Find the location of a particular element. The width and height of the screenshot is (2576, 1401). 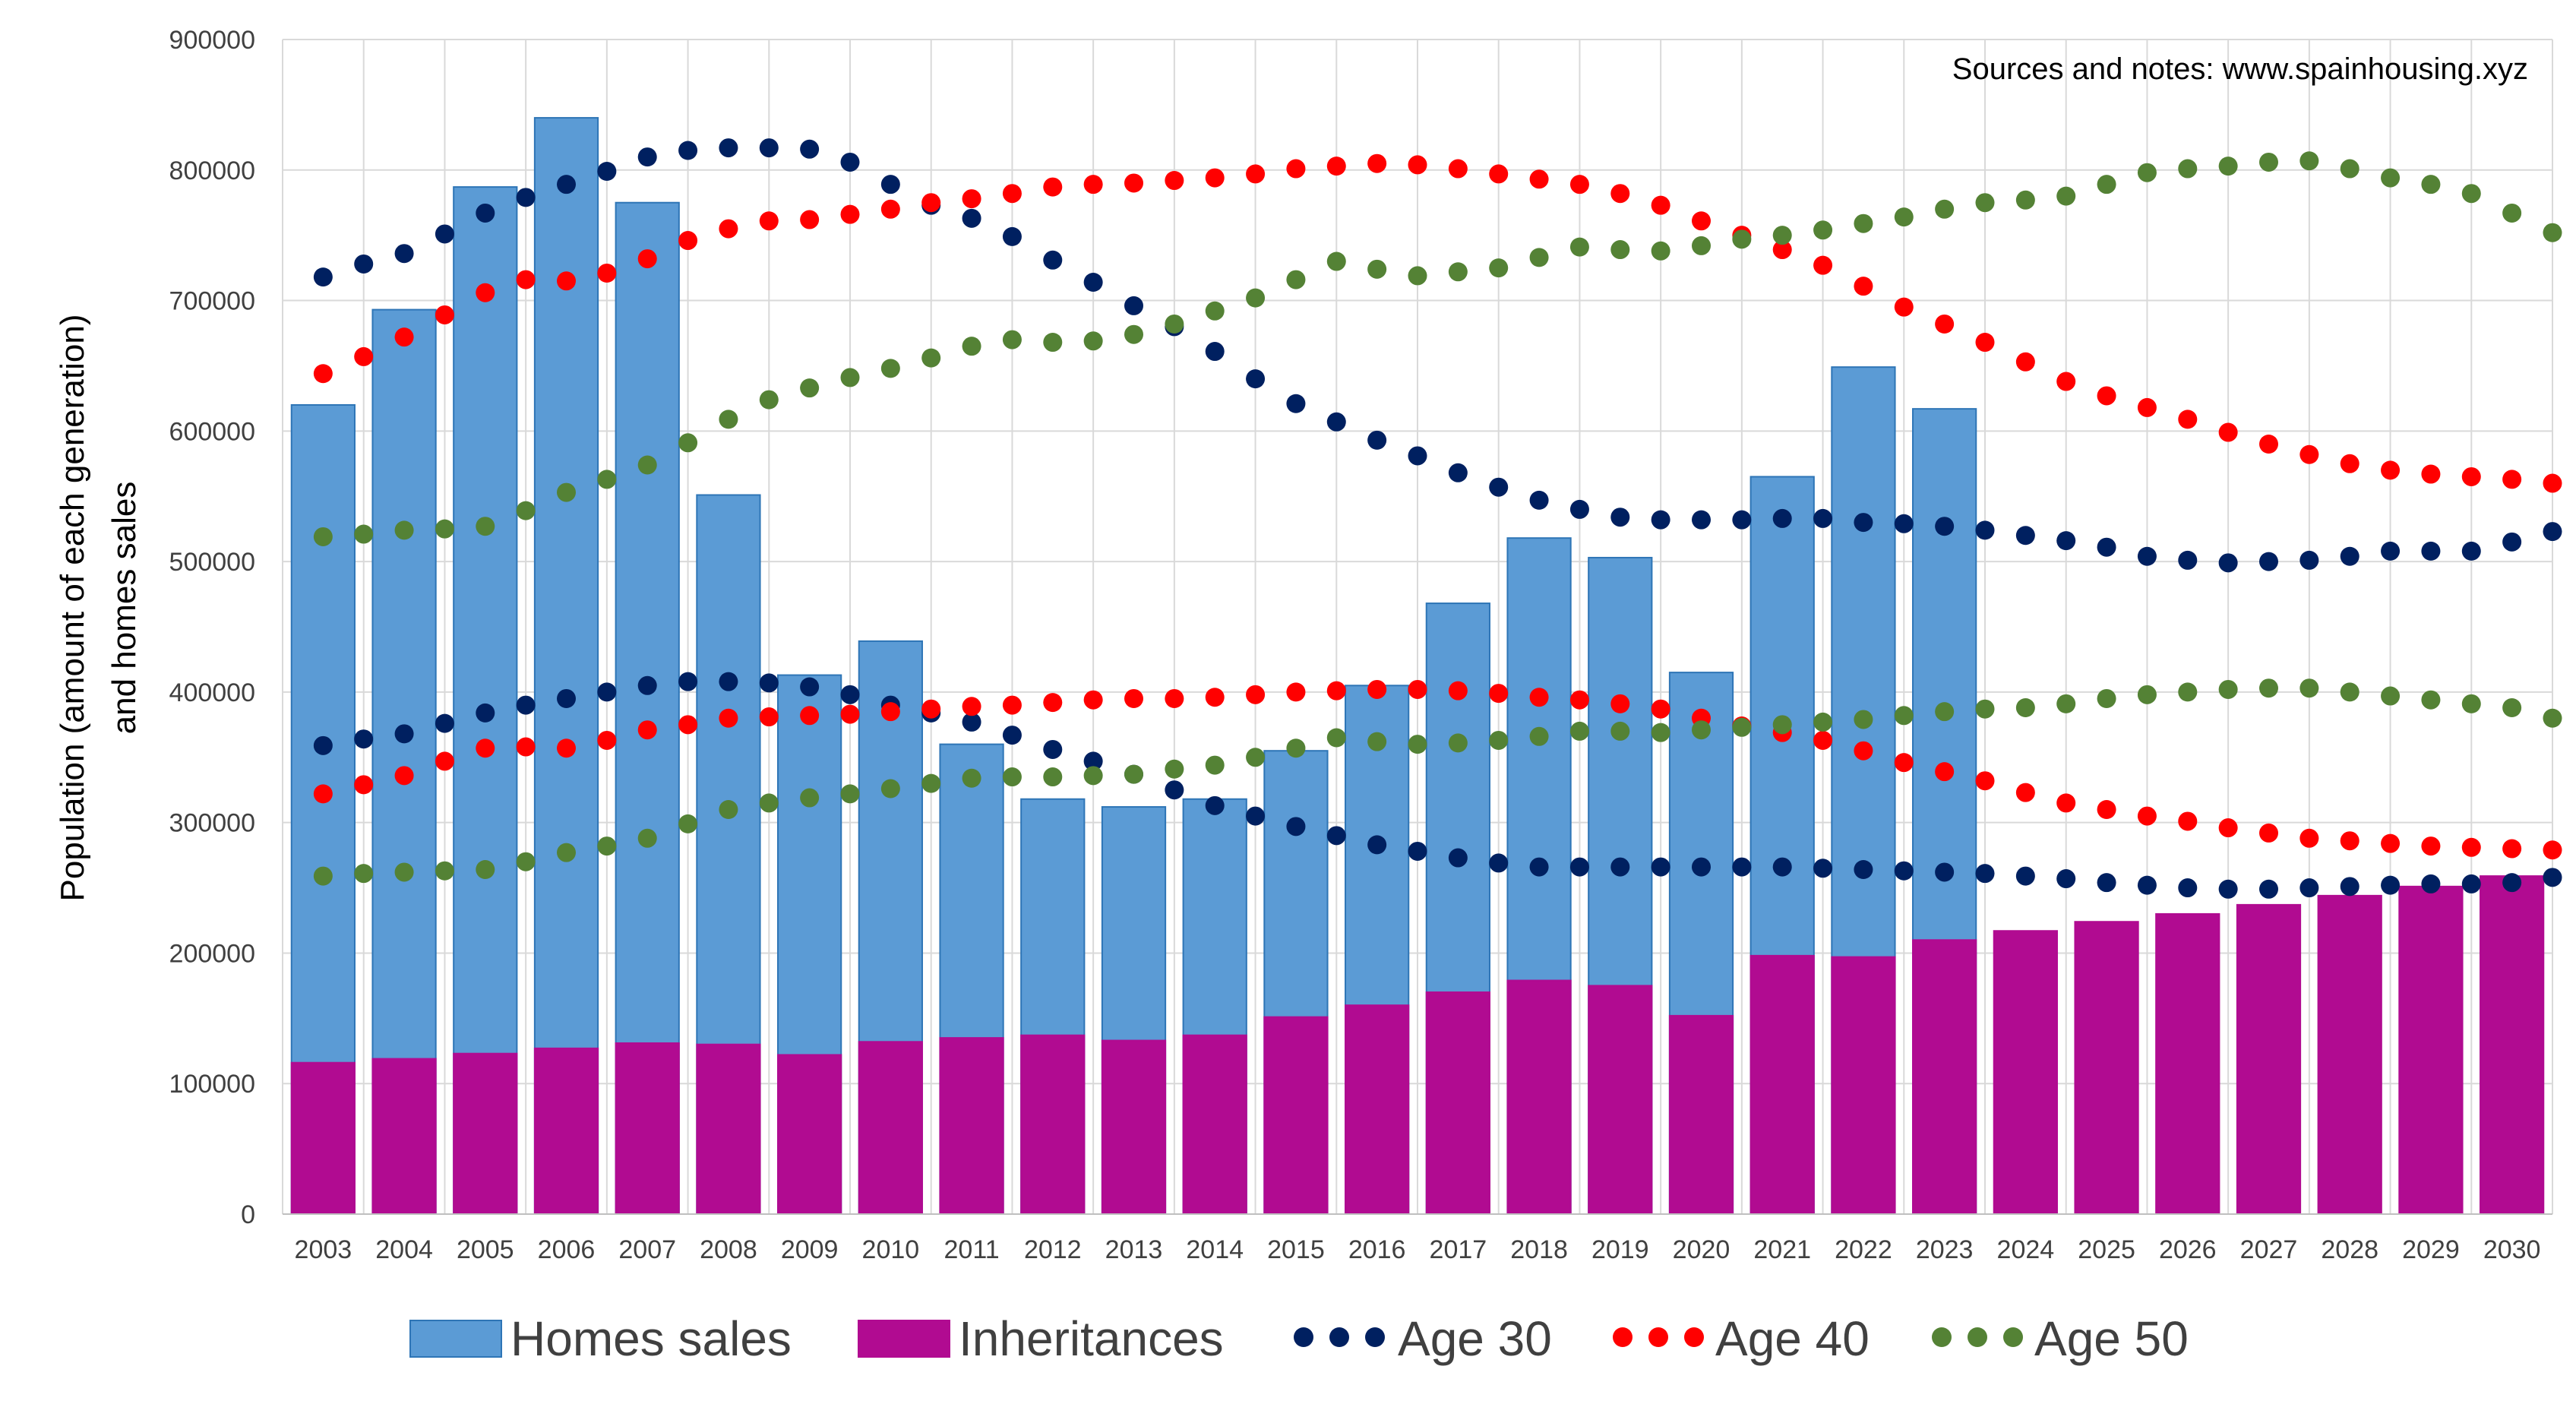

x-tick-label: 2007 is located at coordinates (647, 1249).